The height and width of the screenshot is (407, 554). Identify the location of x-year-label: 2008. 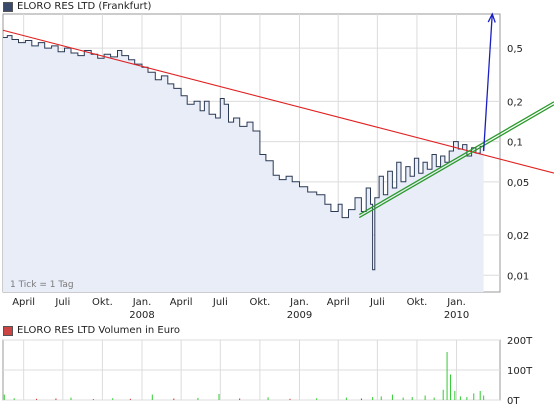
(141, 315).